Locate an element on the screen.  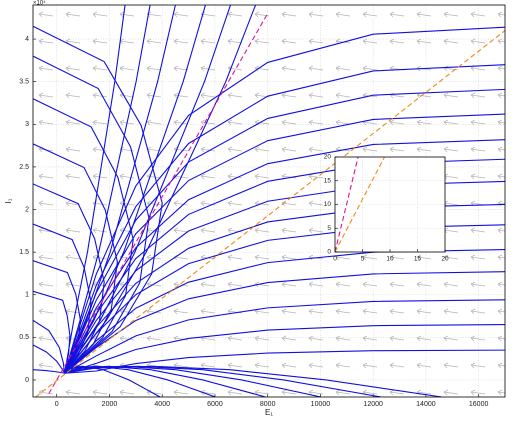
y-tick-label: 1.5 is located at coordinates (24, 252).